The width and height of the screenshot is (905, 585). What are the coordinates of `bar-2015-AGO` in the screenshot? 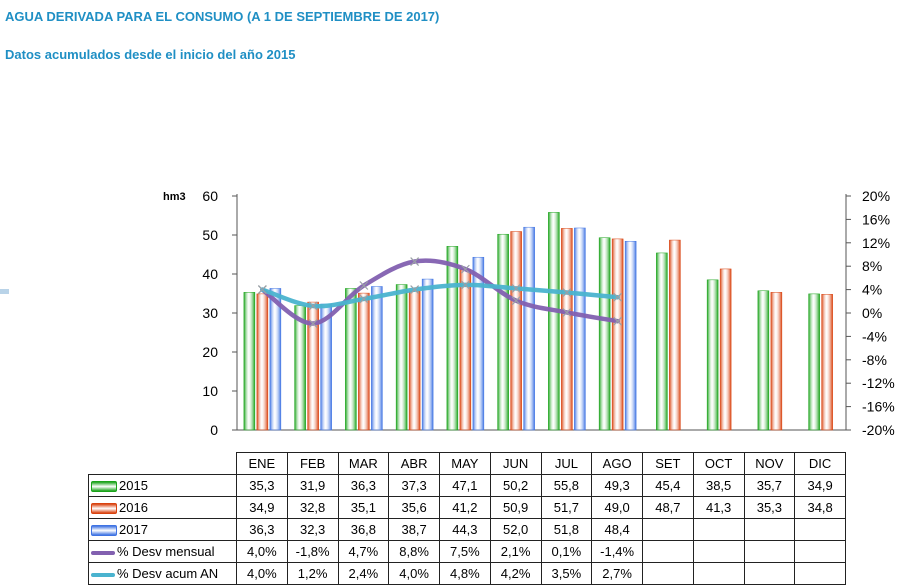 It's located at (604, 334).